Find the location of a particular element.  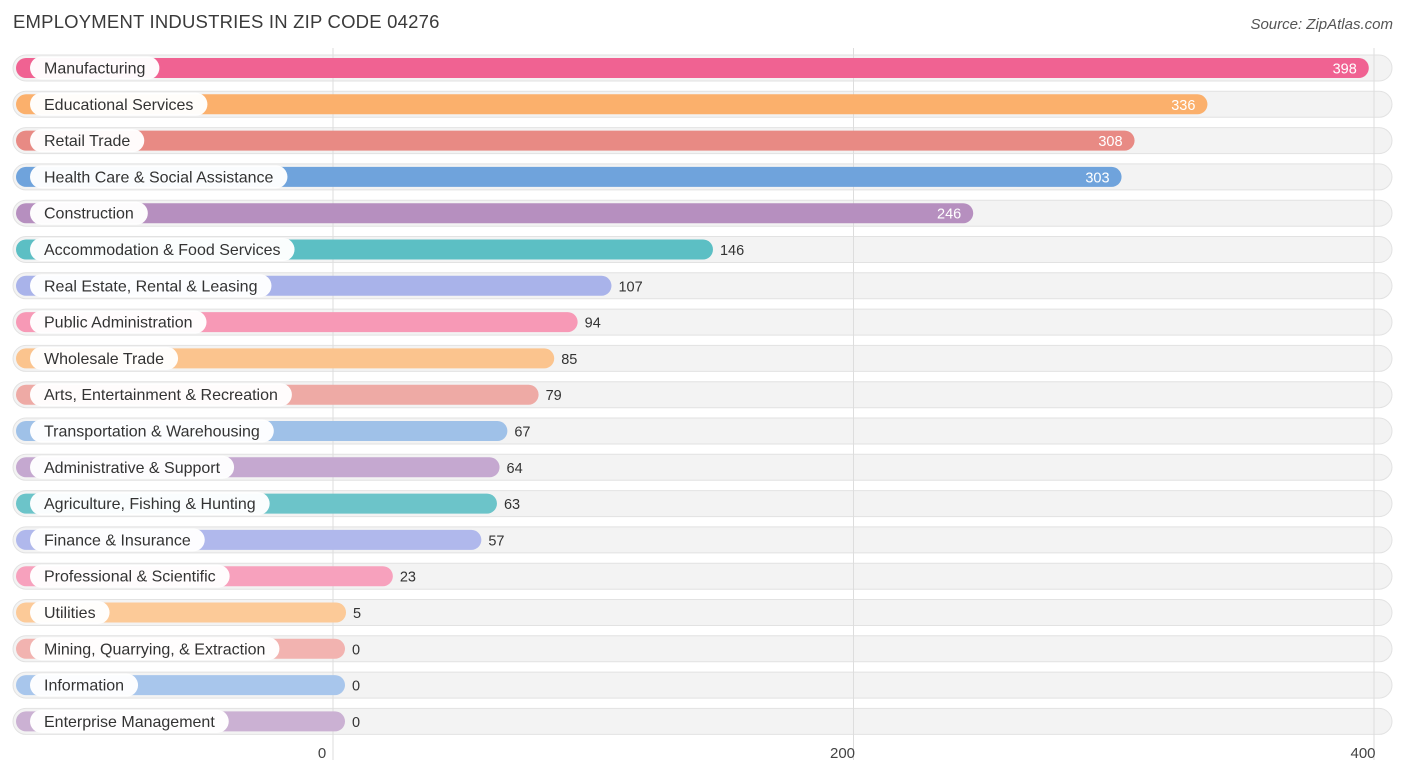

category-label: Accommodation & Food Services is located at coordinates (162, 250).